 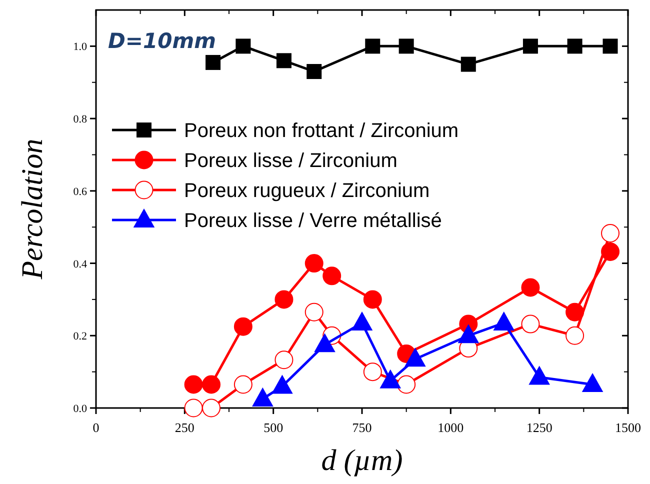 I want to click on y-tick-label: 0.8, so click(x=80, y=120).